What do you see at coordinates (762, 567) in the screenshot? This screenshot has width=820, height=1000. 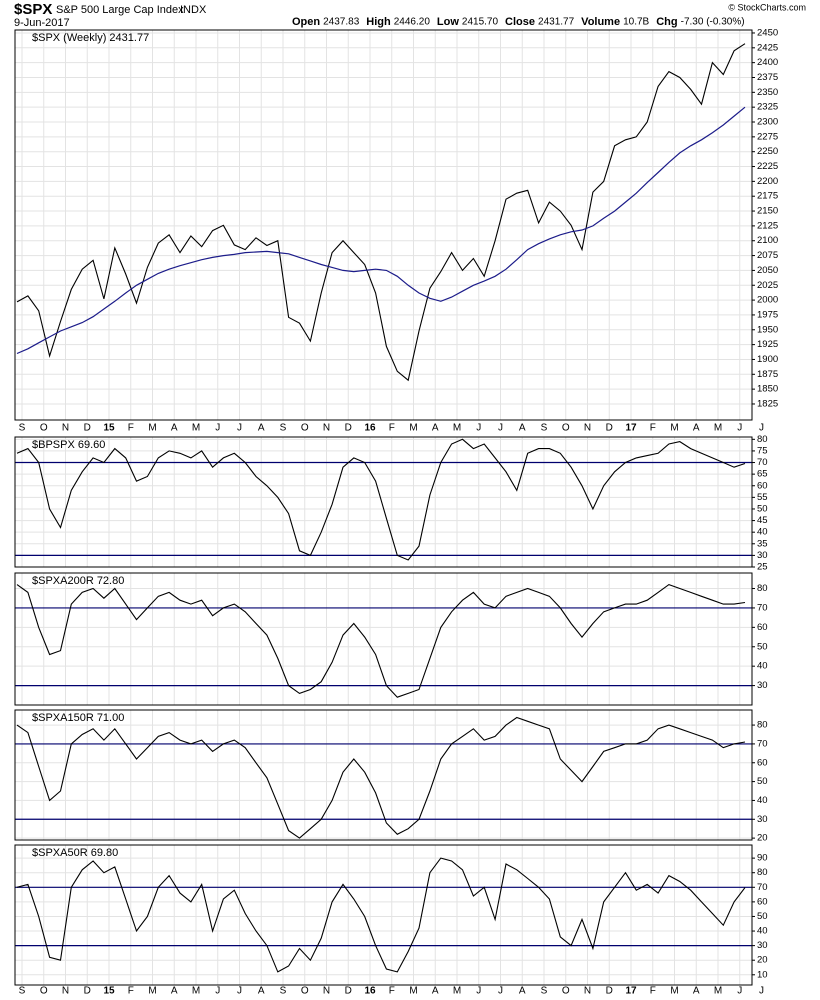 I see `y-tick-label: 25` at bounding box center [762, 567].